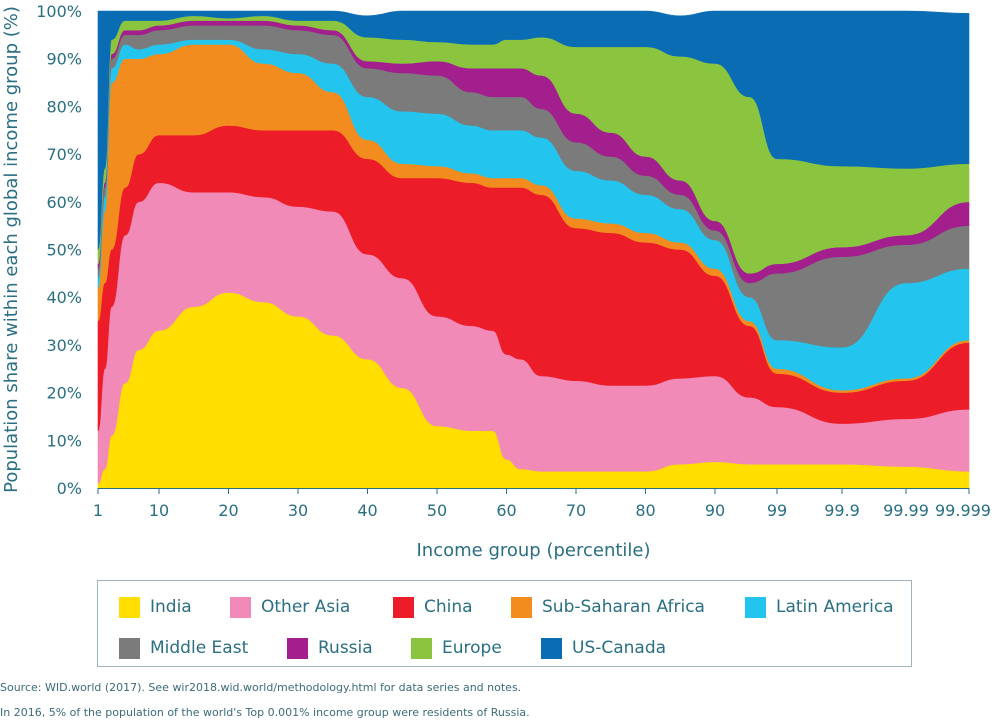 This screenshot has width=999, height=720. What do you see at coordinates (448, 607) in the screenshot?
I see `legend-label: China` at bounding box center [448, 607].